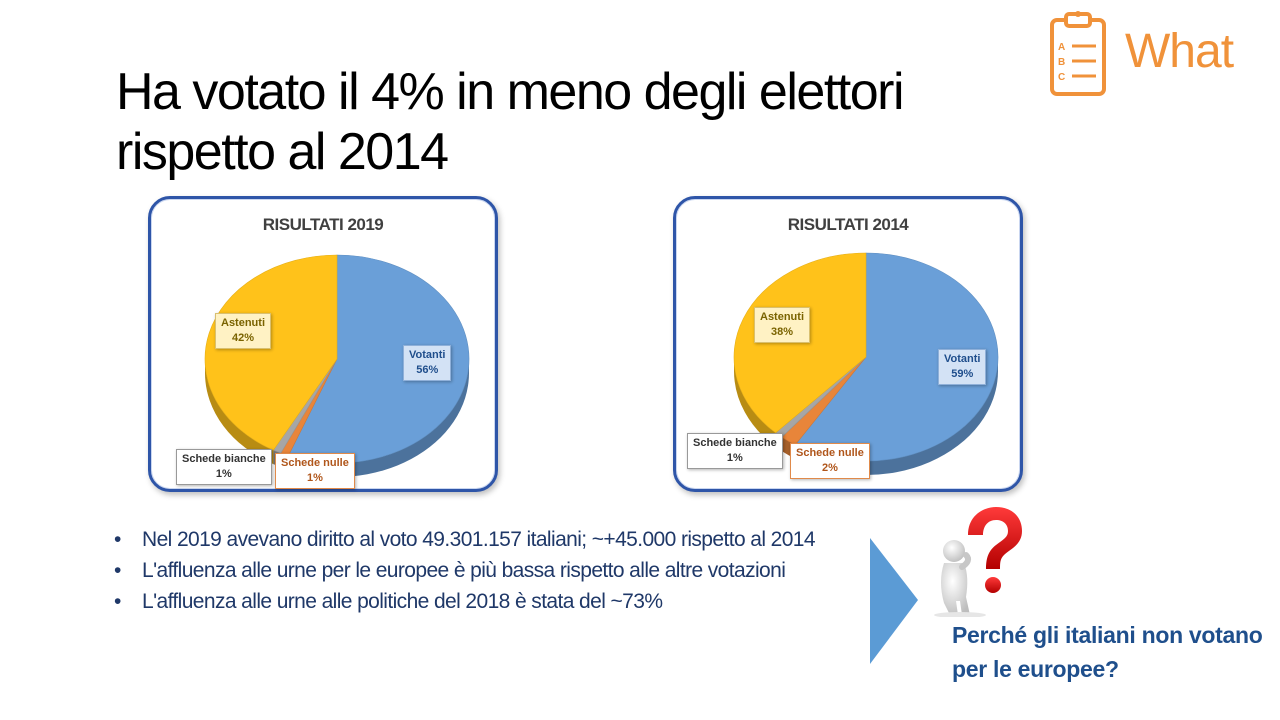  I want to click on label-votanti: Votanti 59%, so click(962, 367).